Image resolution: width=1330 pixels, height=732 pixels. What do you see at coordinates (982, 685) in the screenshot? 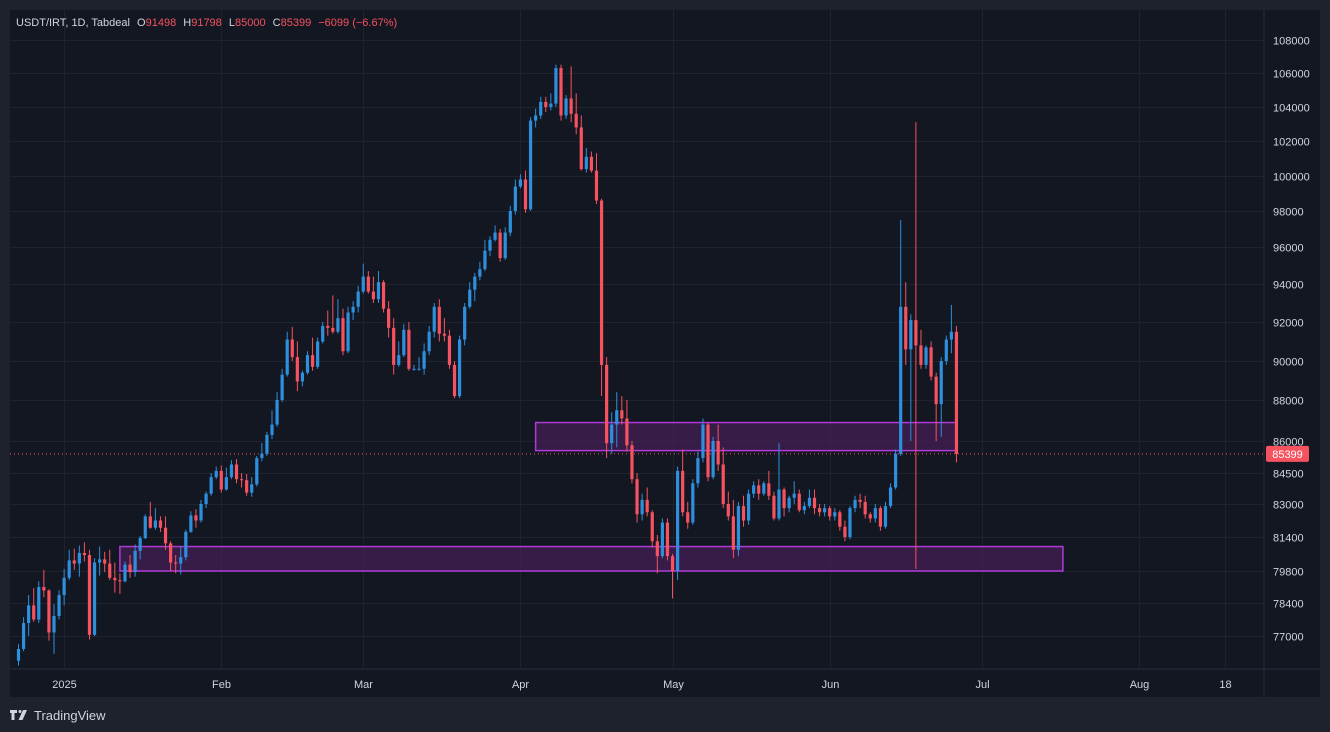
I see `x-tick-label: Jul` at bounding box center [982, 685].